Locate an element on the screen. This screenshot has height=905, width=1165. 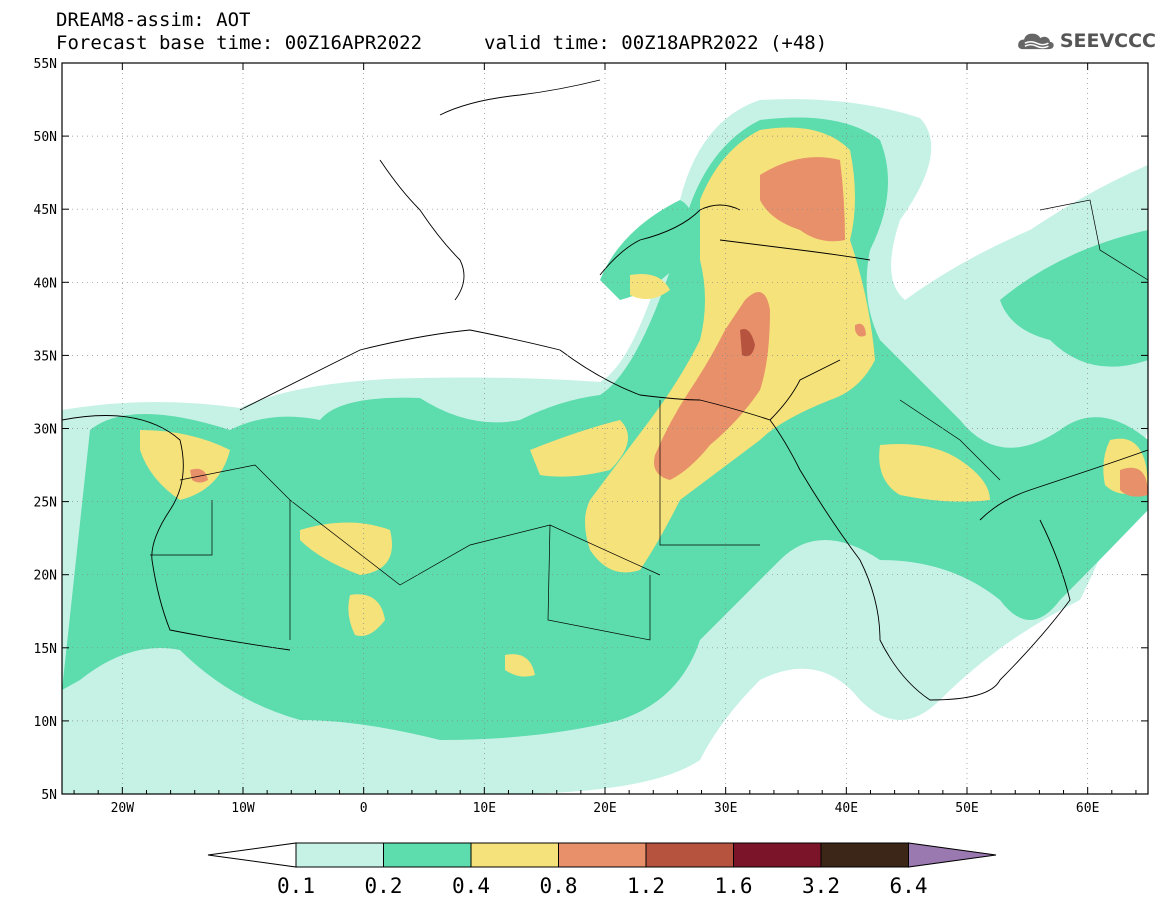
colorbar-label: 0.8 is located at coordinates (559, 886).